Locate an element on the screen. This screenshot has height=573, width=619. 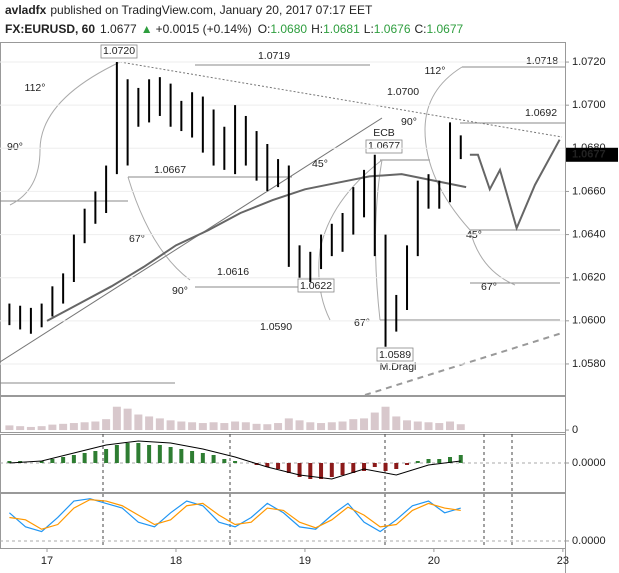
angle-label: 112° is located at coordinates (35, 88).